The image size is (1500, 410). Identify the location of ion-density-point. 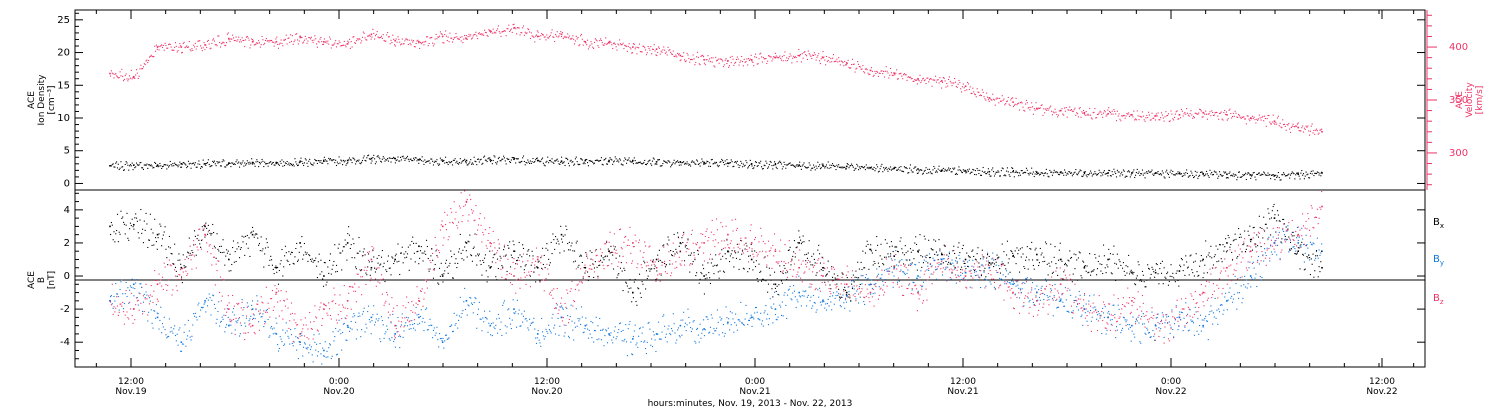
(846, 166).